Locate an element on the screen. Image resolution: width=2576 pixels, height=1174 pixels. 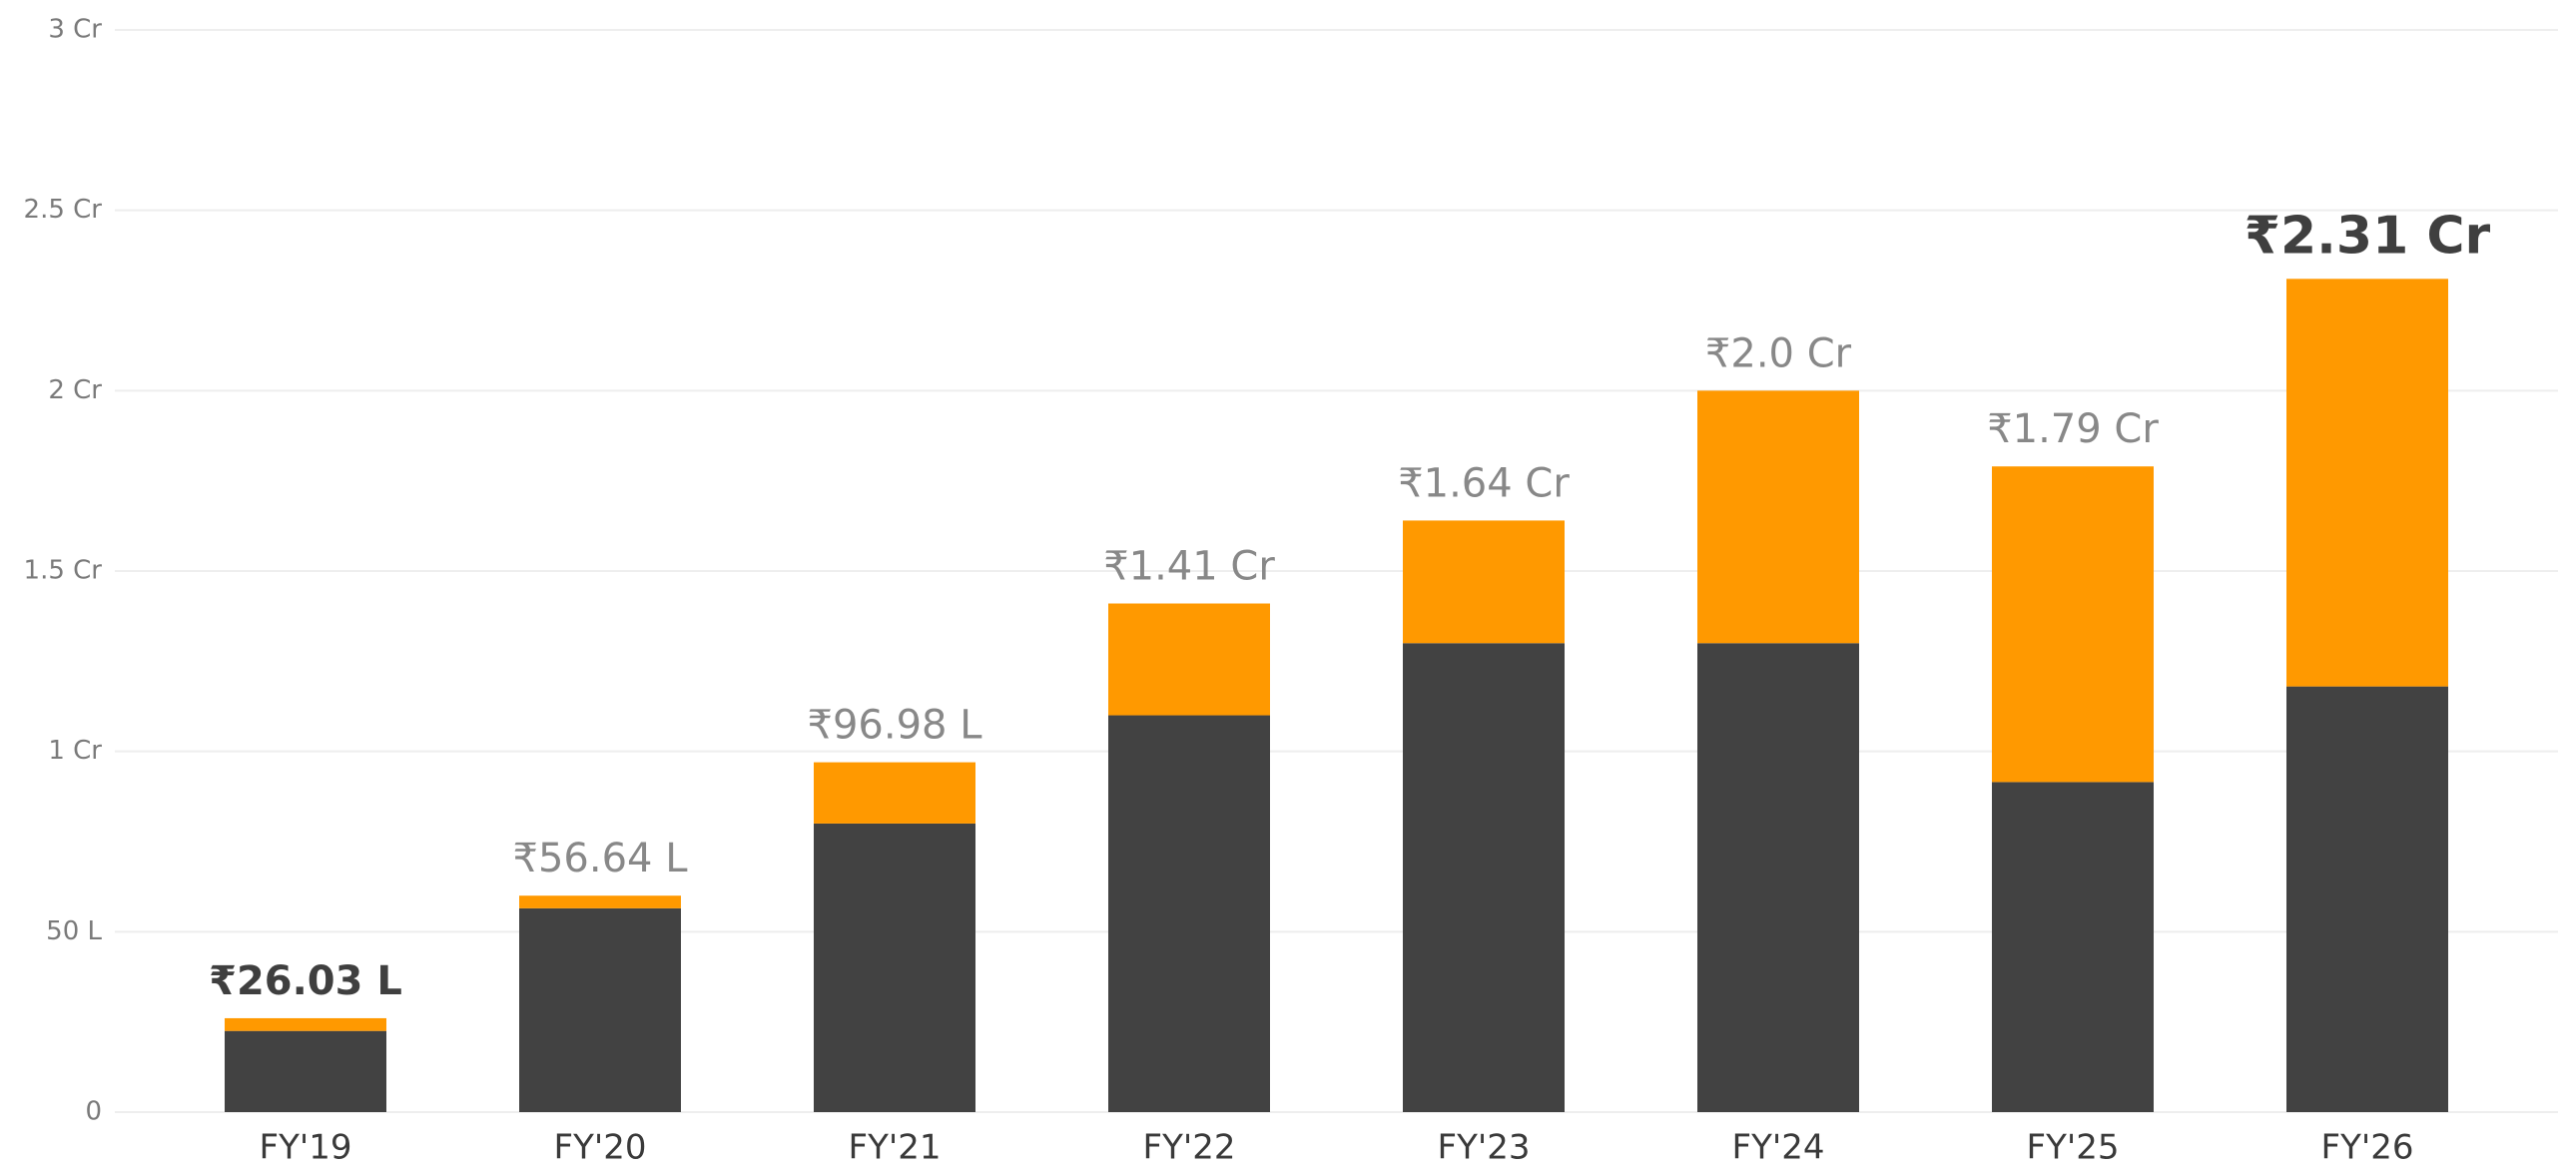
y-tick-label: 3 Cr is located at coordinates (75, 30).